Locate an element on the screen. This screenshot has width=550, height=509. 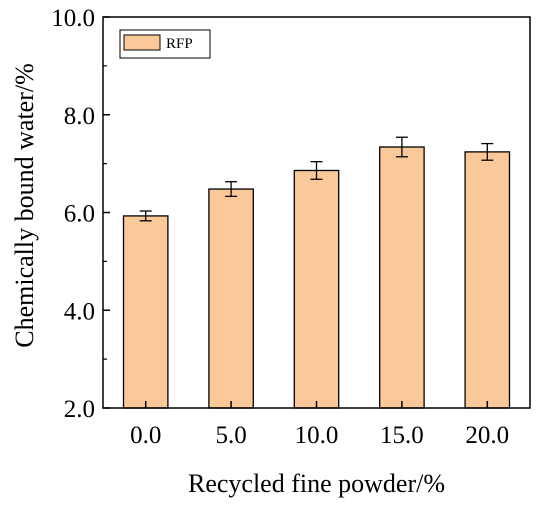
y-axis-ticks: 2.0 4.0 6.0 8.0 10.0 is located at coordinates (80, 214).